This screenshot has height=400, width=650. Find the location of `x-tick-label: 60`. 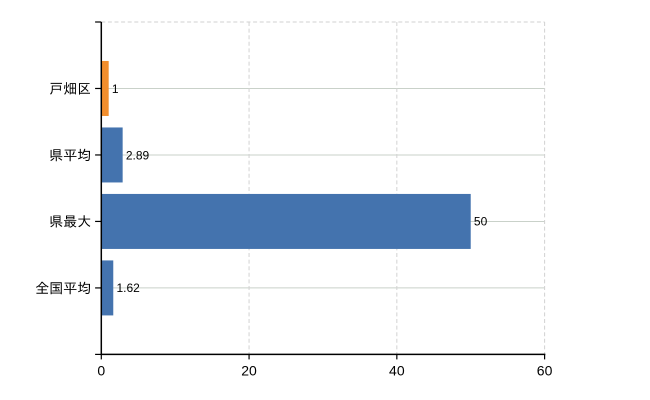

x-tick-label: 60 is located at coordinates (545, 371).